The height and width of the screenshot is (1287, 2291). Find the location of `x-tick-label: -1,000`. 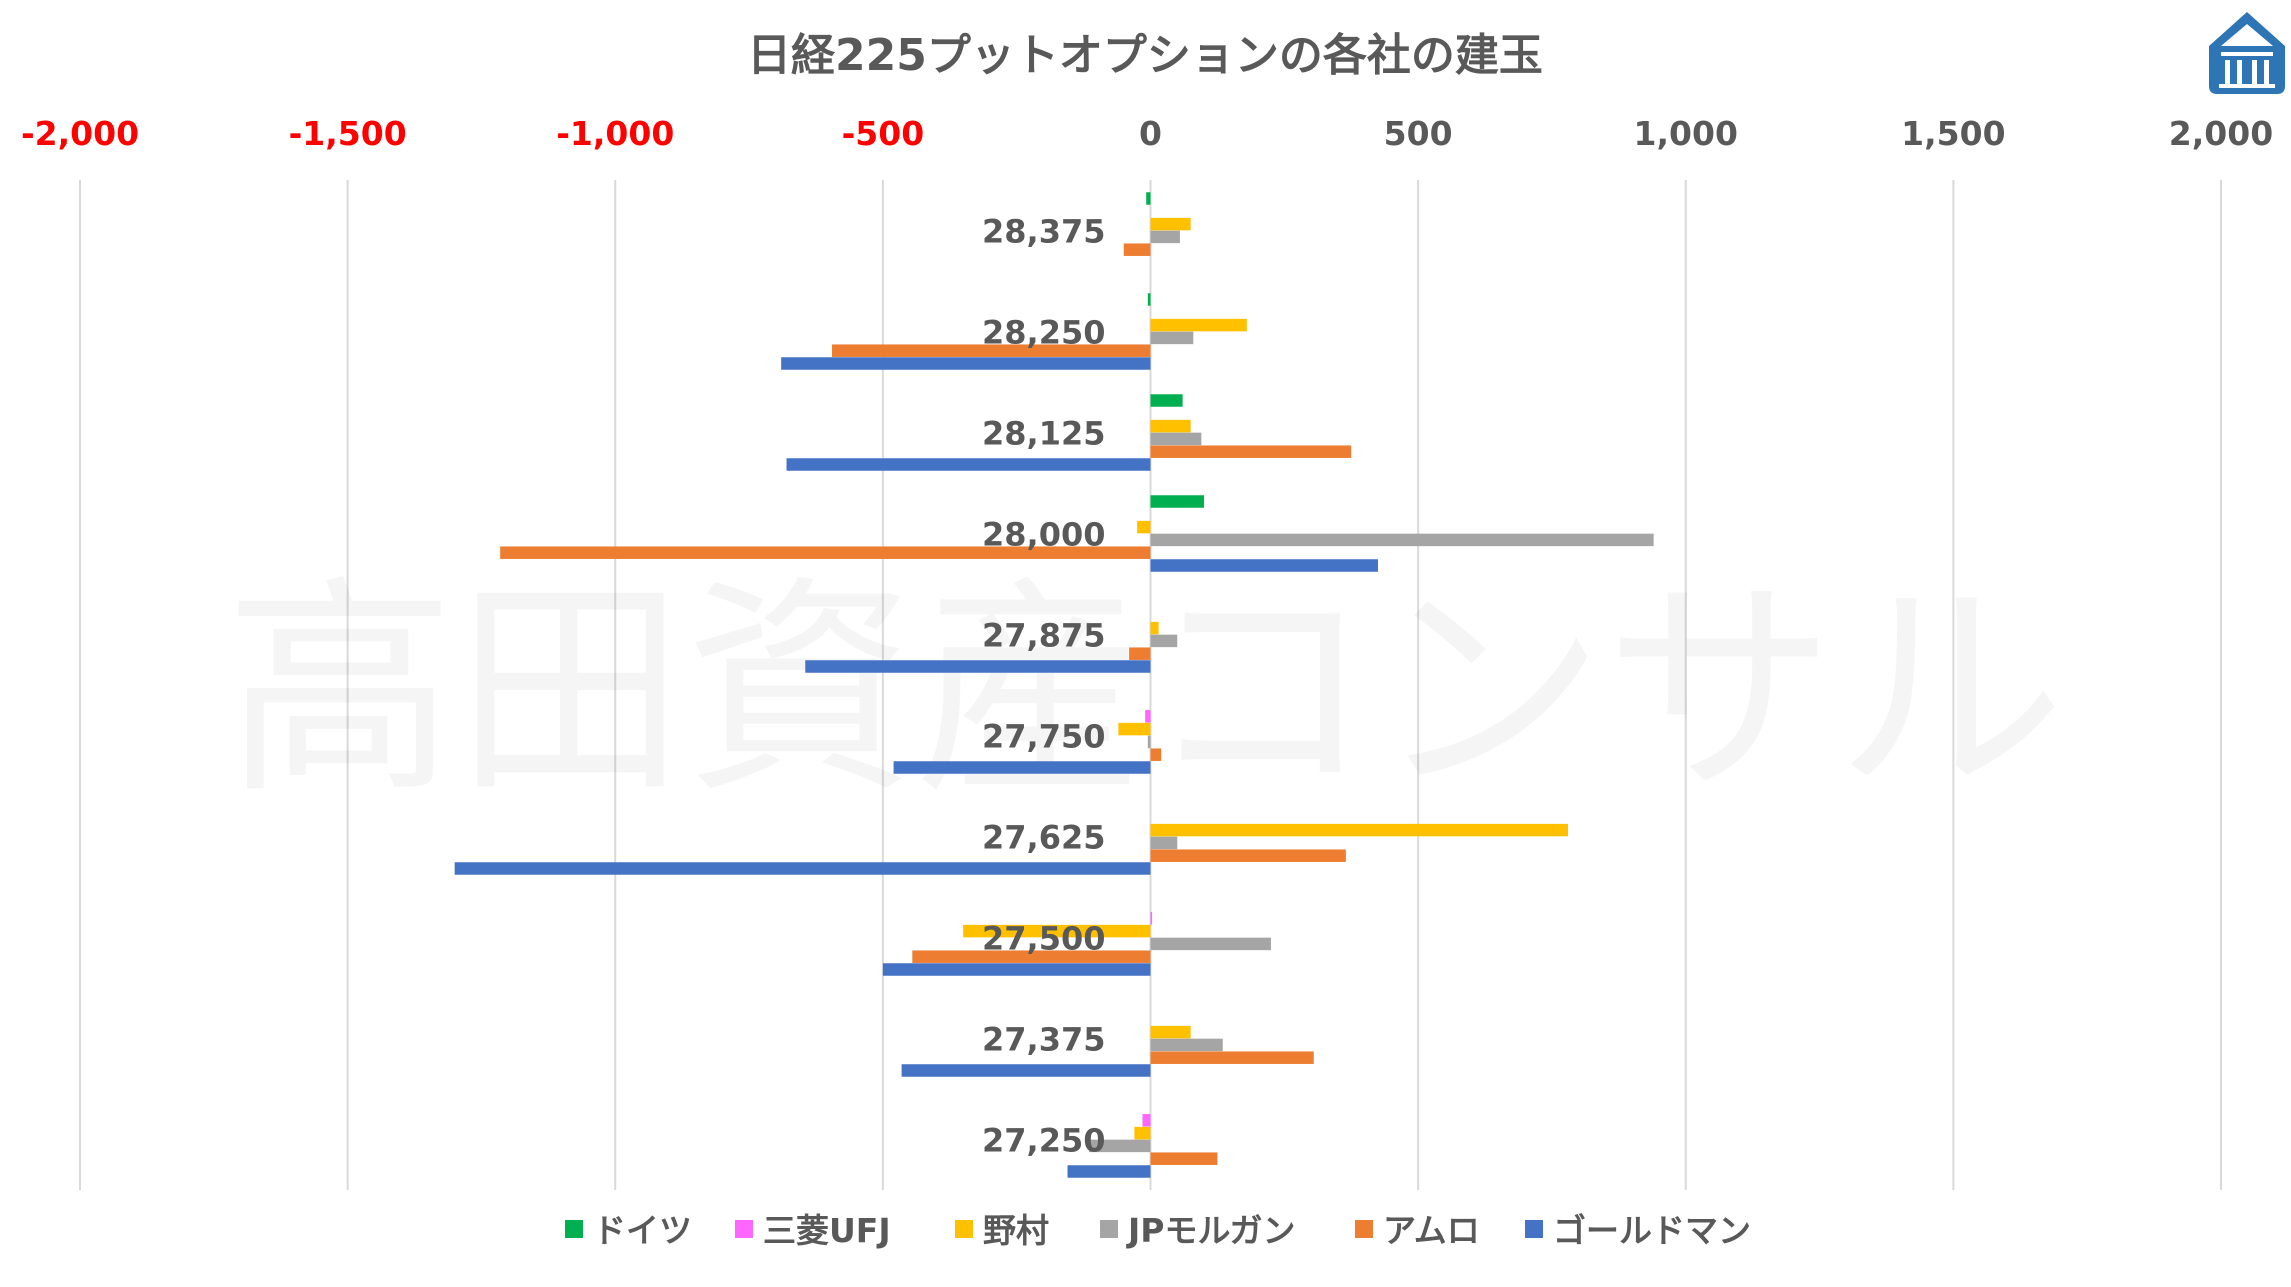

x-tick-label: -1,000 is located at coordinates (615, 133).